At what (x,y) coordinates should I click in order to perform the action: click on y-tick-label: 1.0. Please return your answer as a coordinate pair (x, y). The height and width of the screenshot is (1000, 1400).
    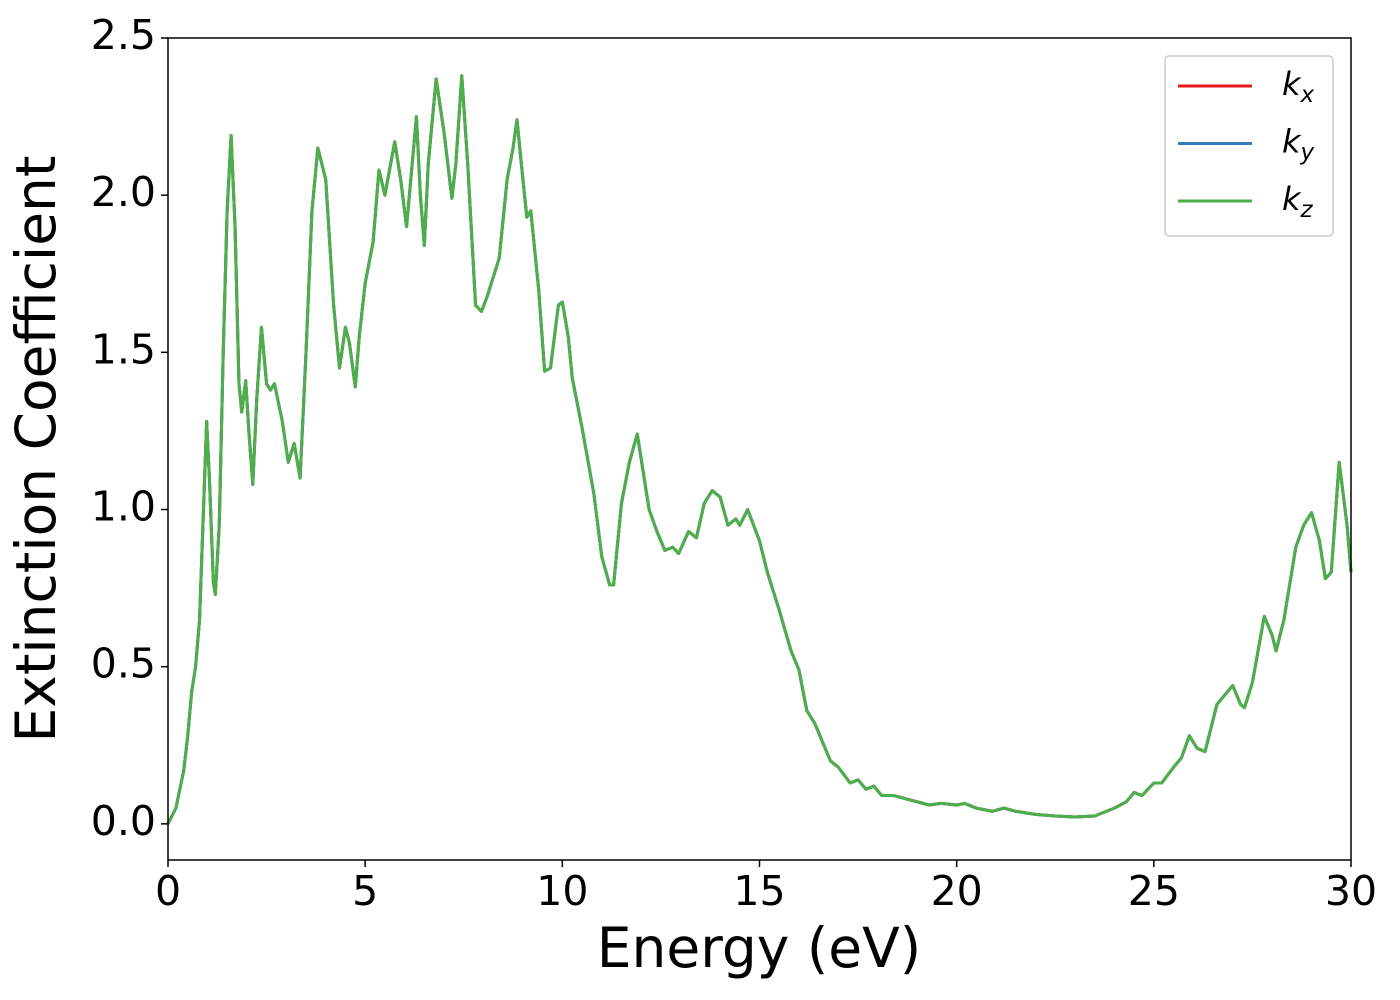
    Looking at the image, I should click on (123, 507).